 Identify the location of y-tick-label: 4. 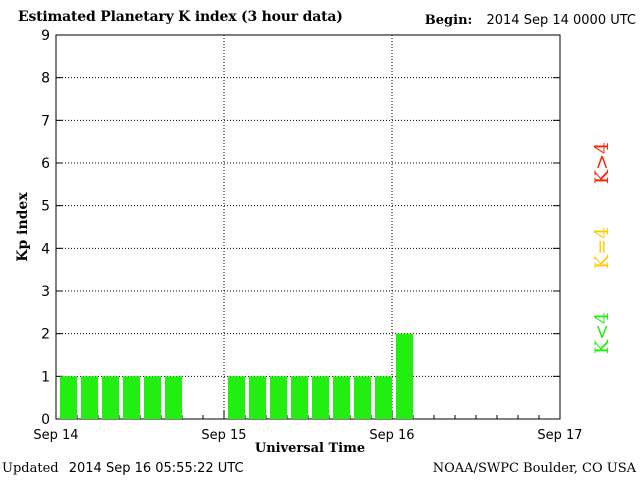
(45, 249).